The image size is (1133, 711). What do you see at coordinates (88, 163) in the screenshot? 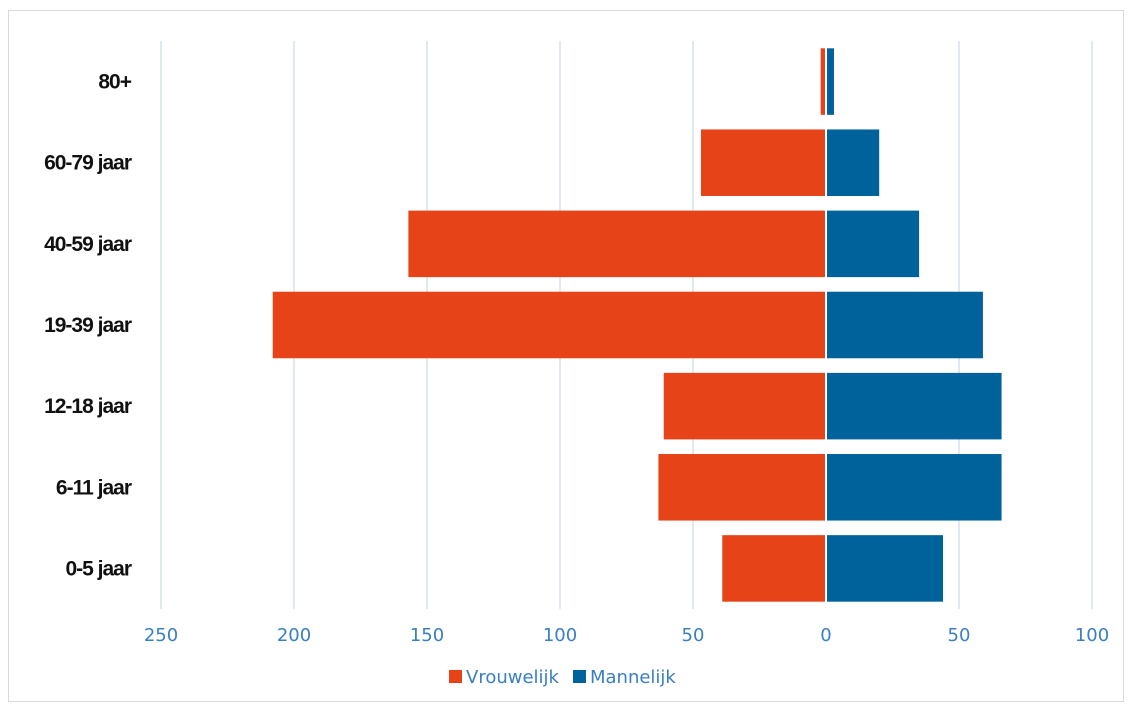
I see `category-label-1: 60-79 jaar` at bounding box center [88, 163].